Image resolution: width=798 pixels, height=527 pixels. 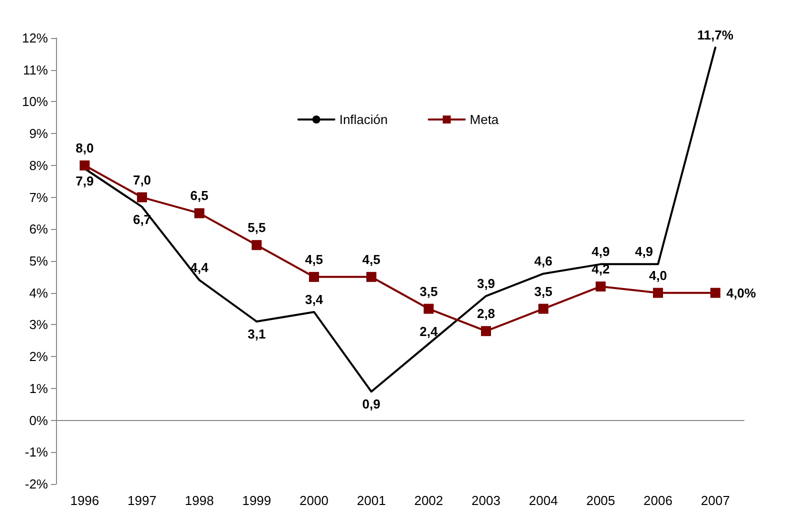 I want to click on x-tick-label: 2003, so click(x=486, y=500).